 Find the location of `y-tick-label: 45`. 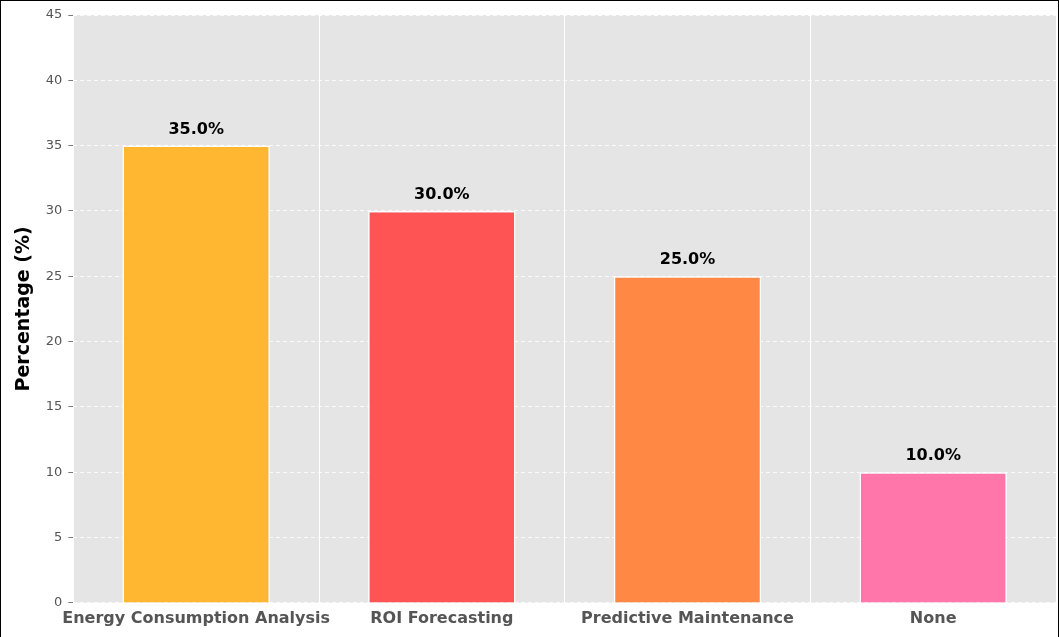

y-tick-label: 45 is located at coordinates (54, 14).